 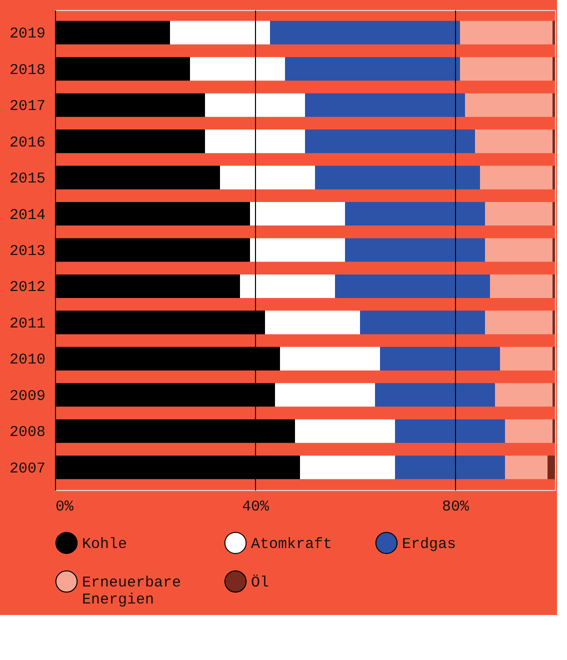 What do you see at coordinates (291, 544) in the screenshot?
I see `legend-label: Atomkraft` at bounding box center [291, 544].